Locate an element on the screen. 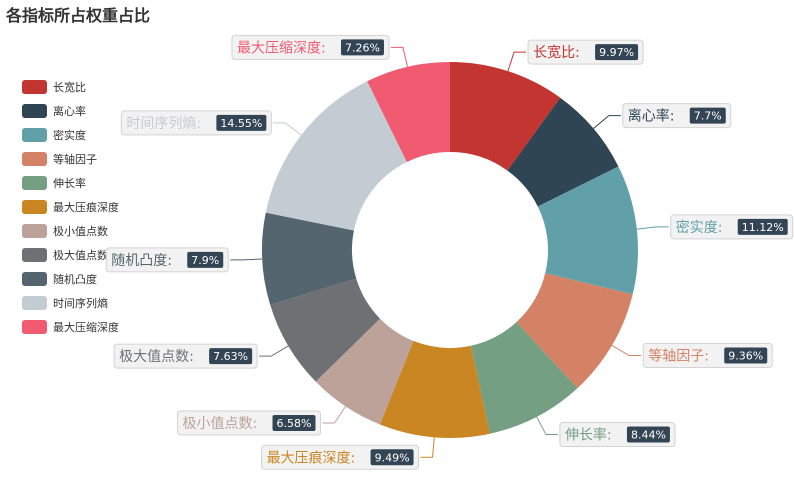  slice-value-label: 8.44% is located at coordinates (648, 435).